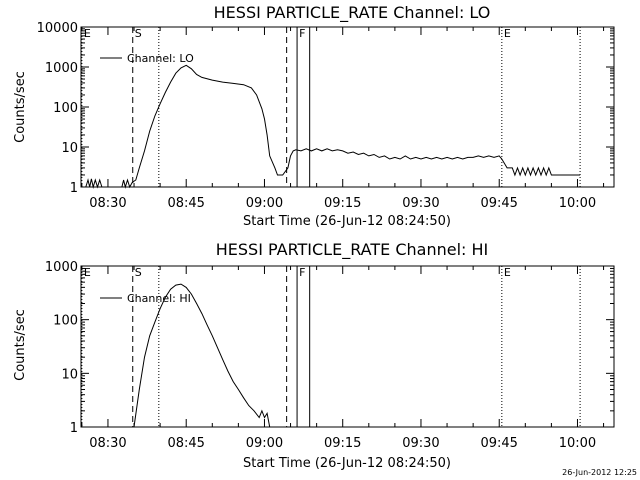  I want to click on chart-title: HESSI PARTICLE_RATE Channel: LO, so click(352, 13).